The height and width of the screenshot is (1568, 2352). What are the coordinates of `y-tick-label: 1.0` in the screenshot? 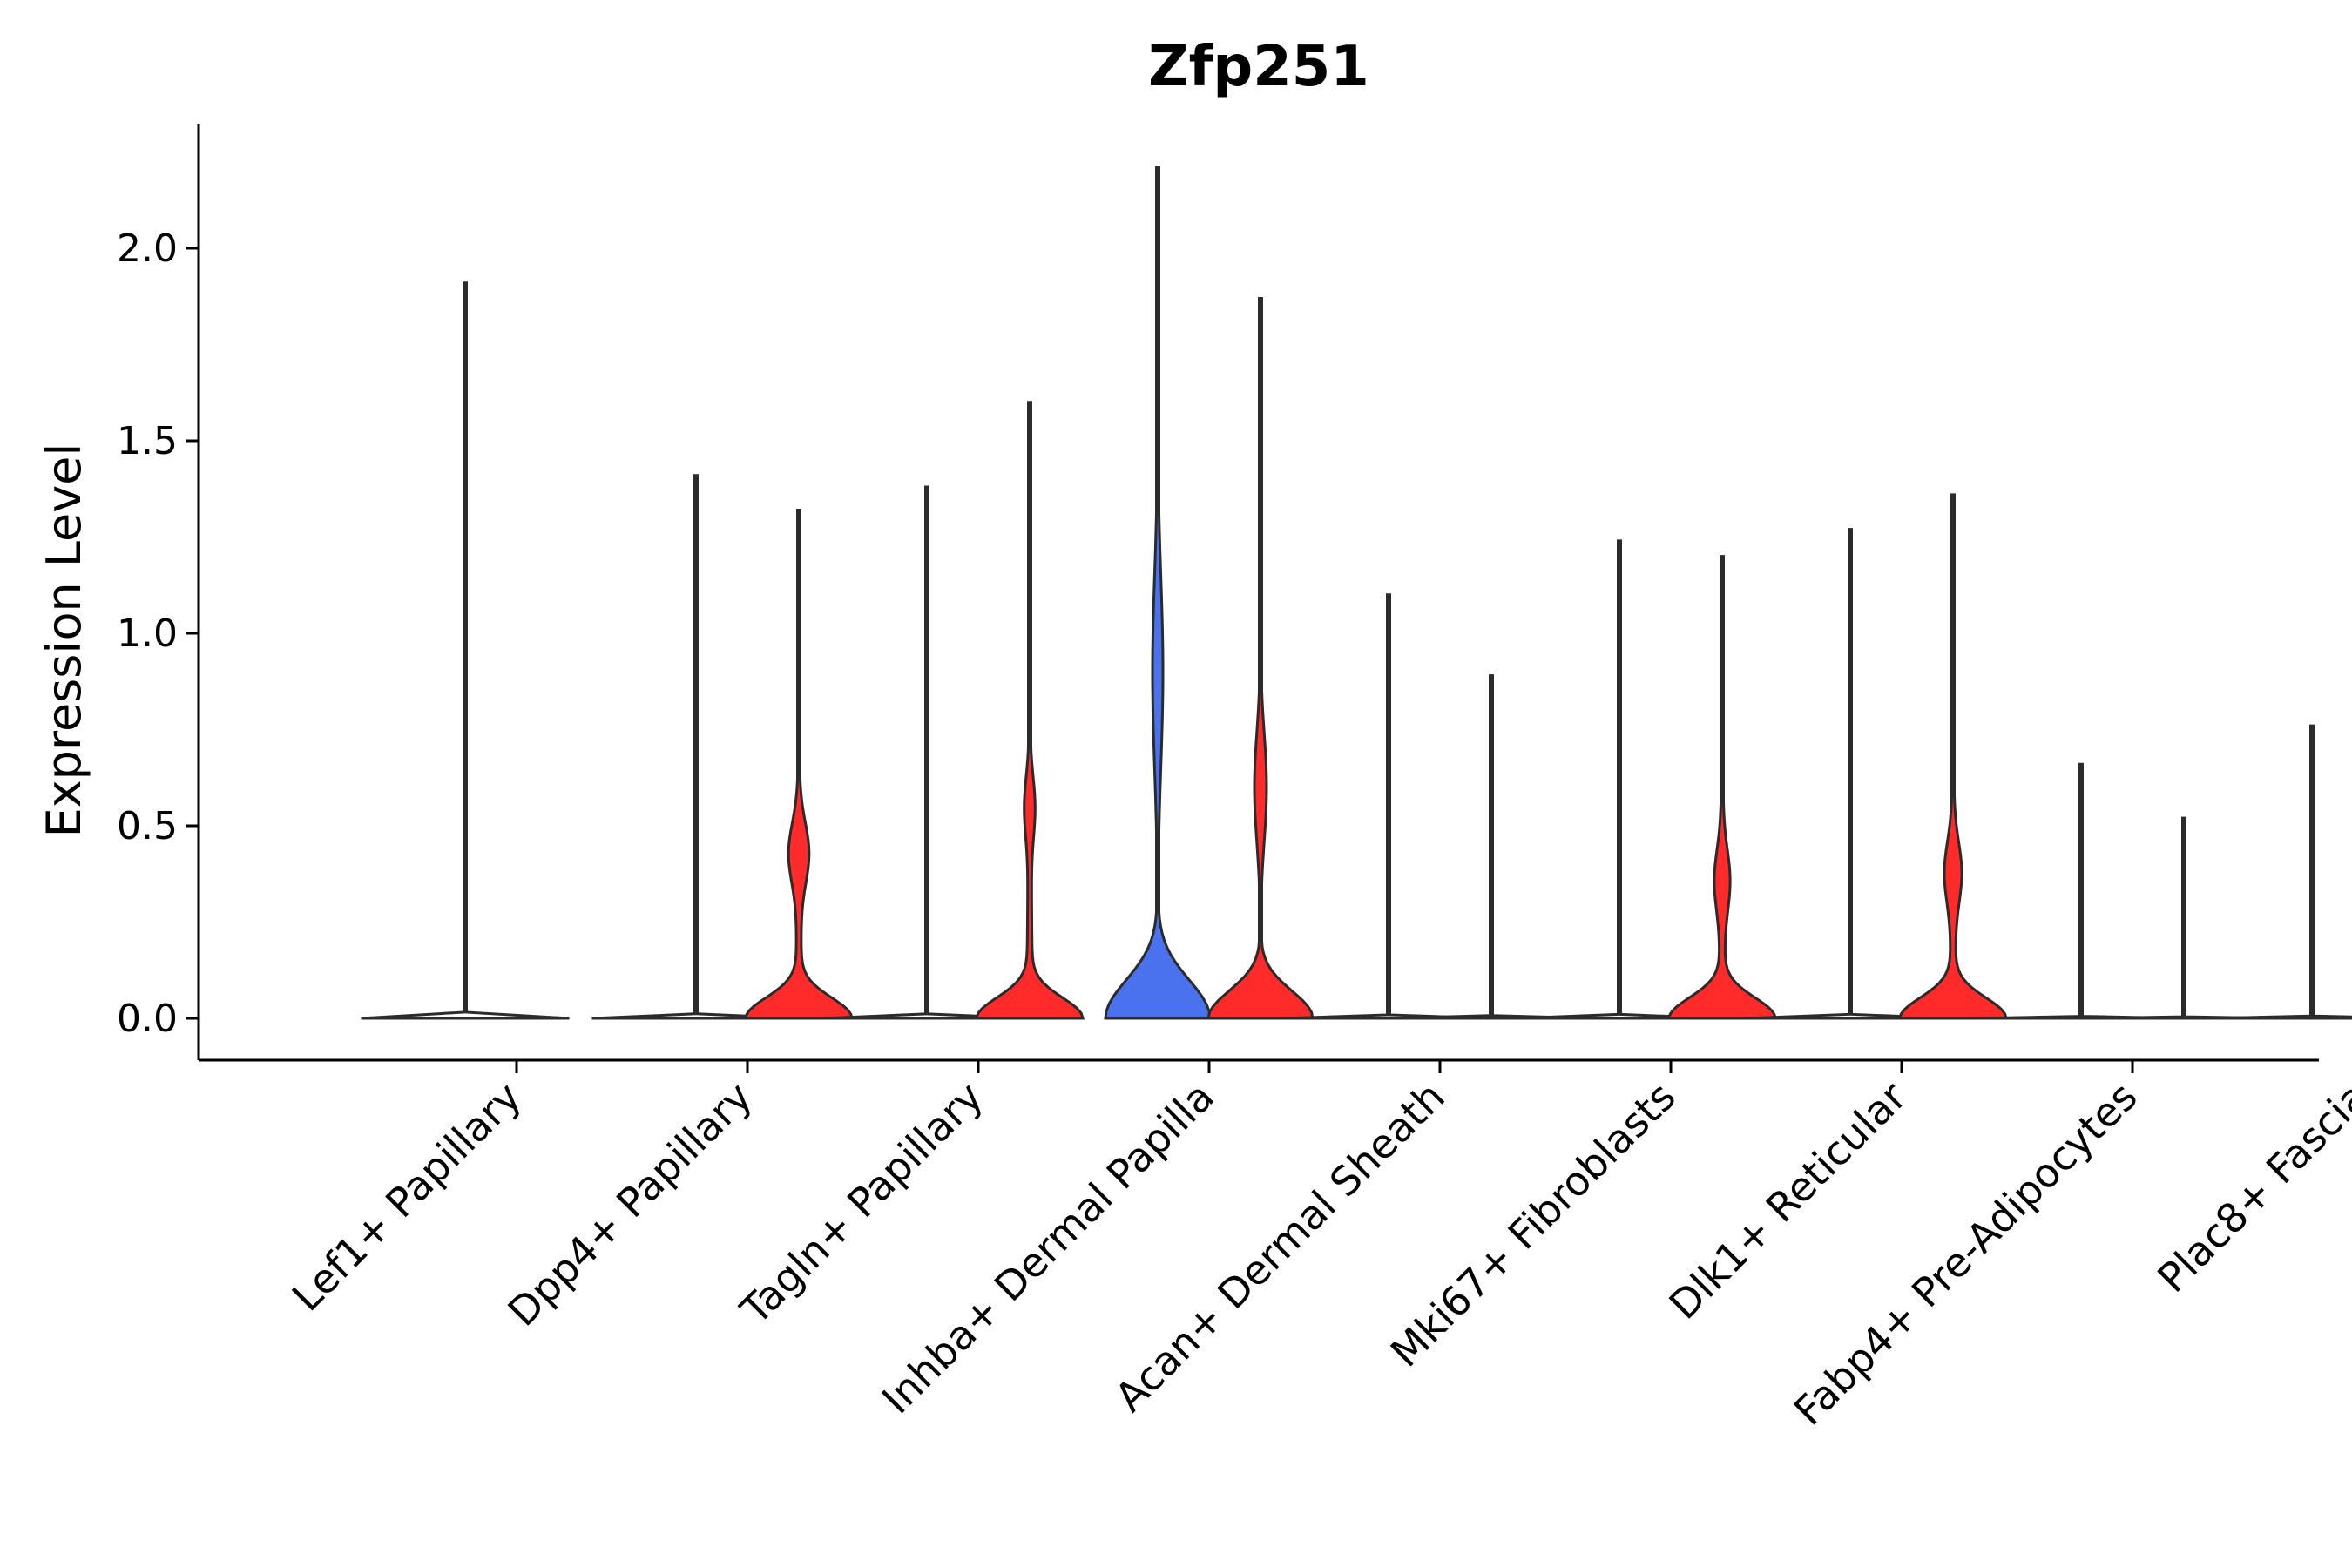 It's located at (147, 634).